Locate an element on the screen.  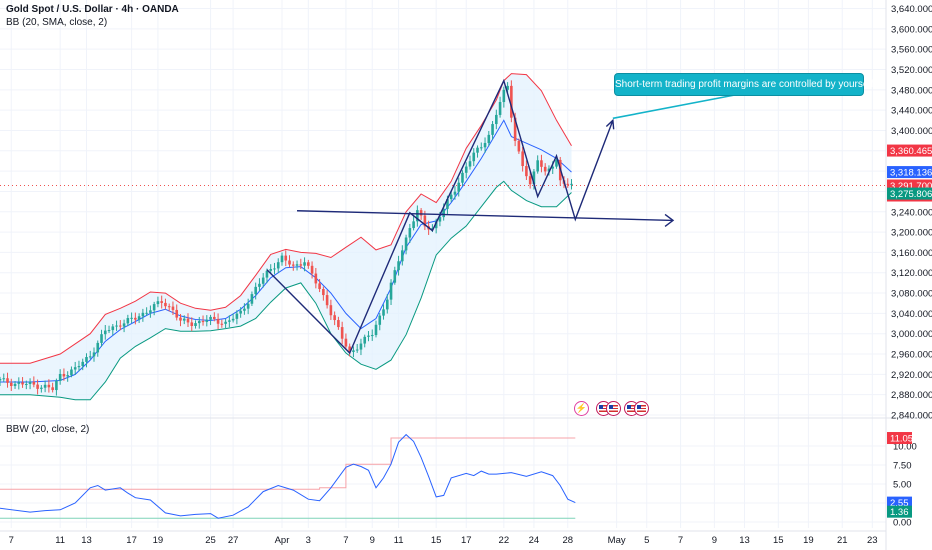
price-tick-label: 2,880.000 is located at coordinates (911, 395).